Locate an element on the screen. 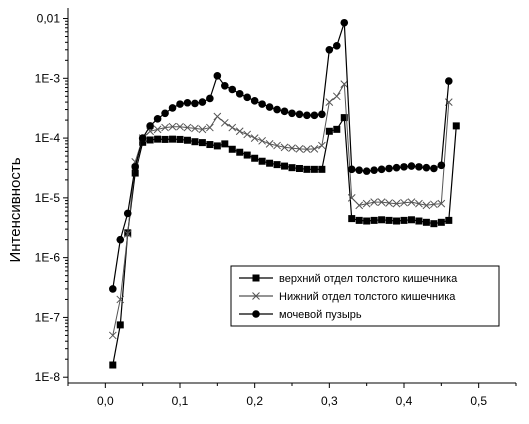 The image size is (529, 424). y-tick-label: 0,01 is located at coordinates (49, 19).